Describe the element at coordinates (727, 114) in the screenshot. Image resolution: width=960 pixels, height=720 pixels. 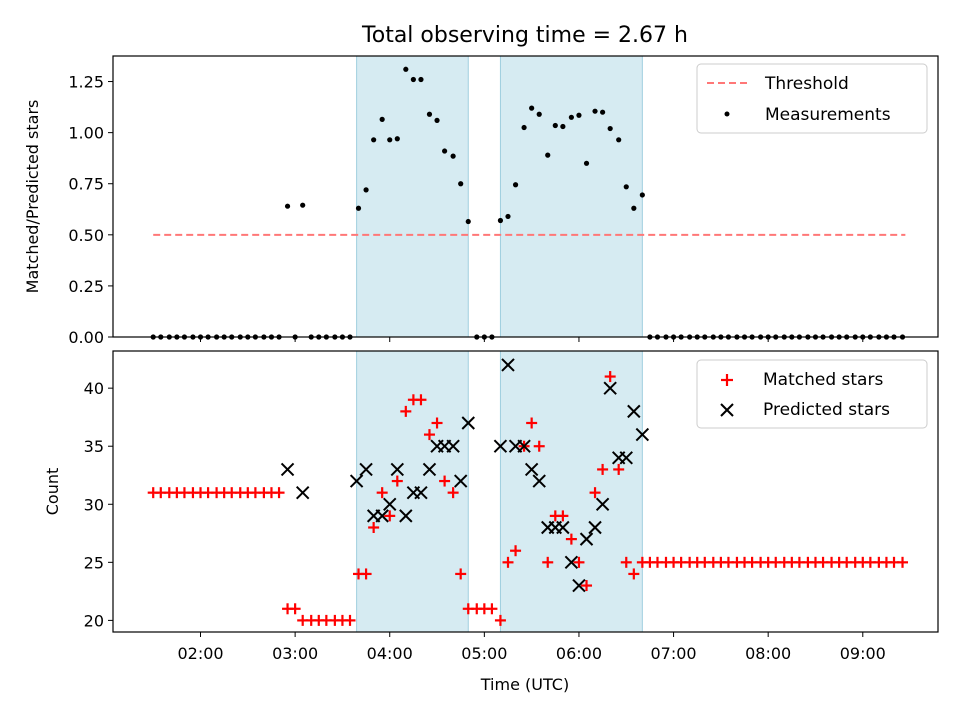
I see `legend-measurements-swatch` at that location.